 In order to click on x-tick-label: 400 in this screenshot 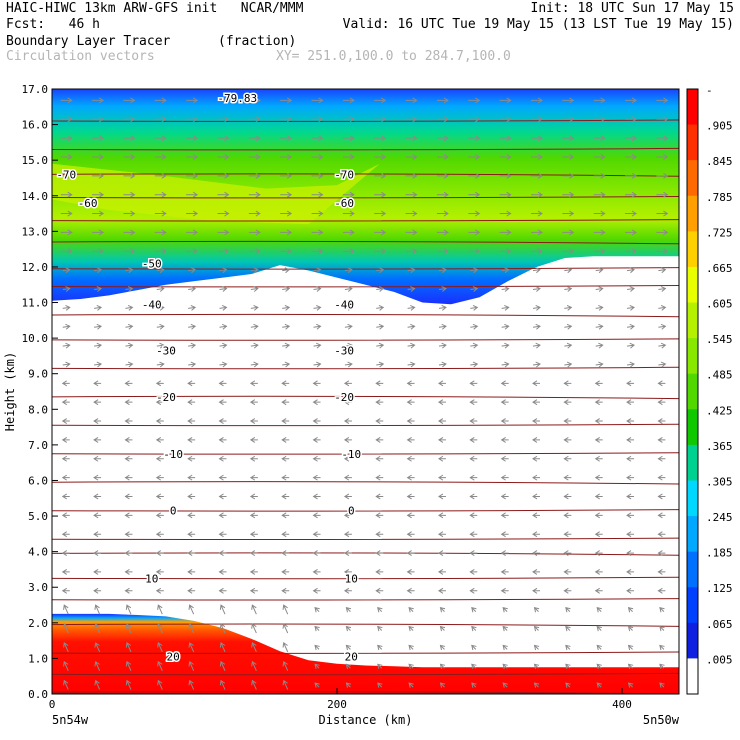, I will do `click(622, 704)`.